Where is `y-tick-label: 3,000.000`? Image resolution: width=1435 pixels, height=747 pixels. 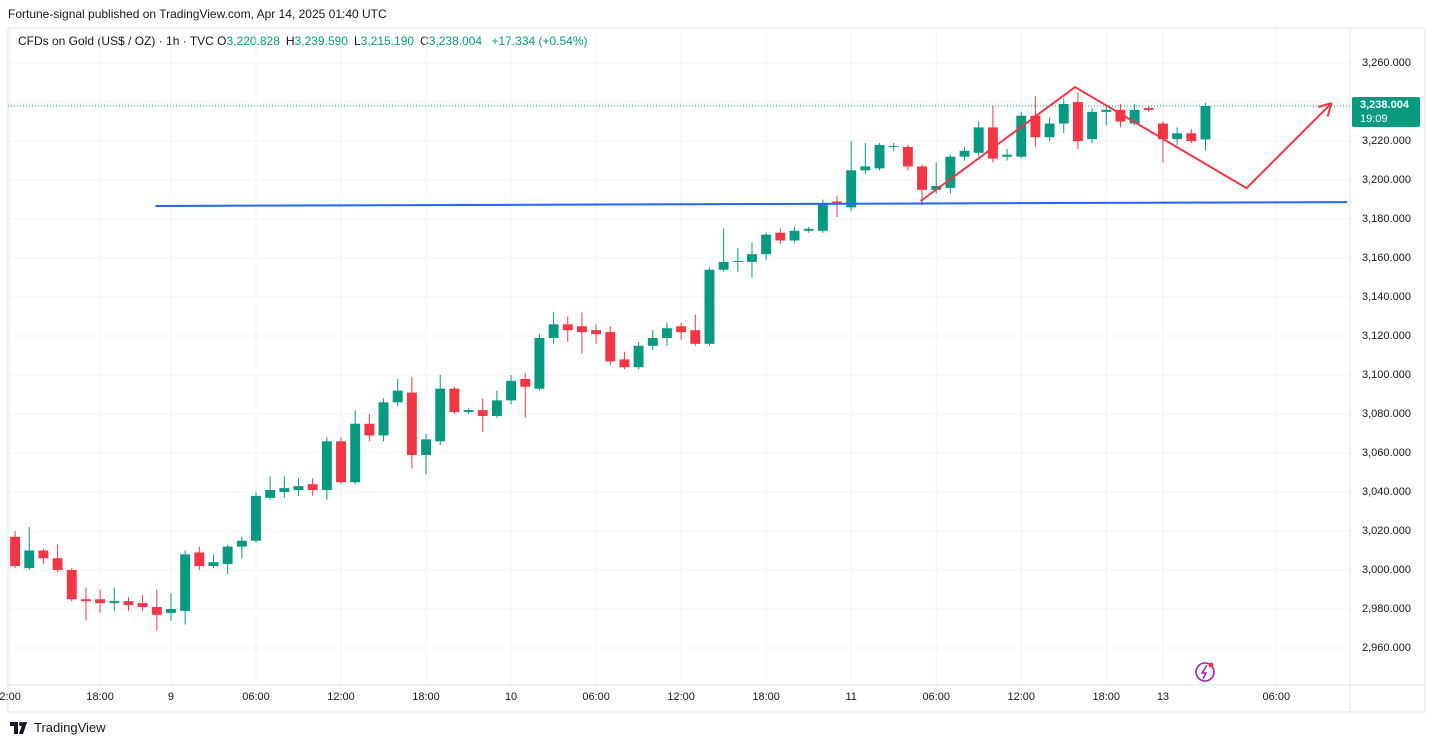 y-tick-label: 3,000.000 is located at coordinates (1386, 570).